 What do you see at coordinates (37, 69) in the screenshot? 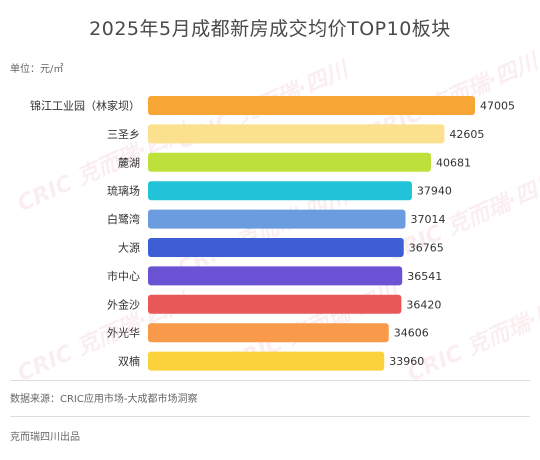
I see `unit-label: 单位：元/㎡` at bounding box center [37, 69].